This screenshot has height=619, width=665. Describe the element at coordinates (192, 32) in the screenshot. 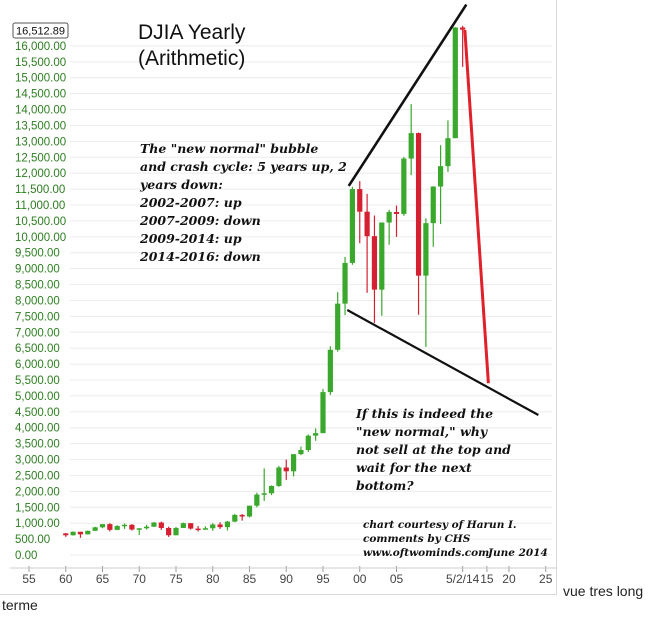

I see `chart-title: DJIA Yearly` at that location.